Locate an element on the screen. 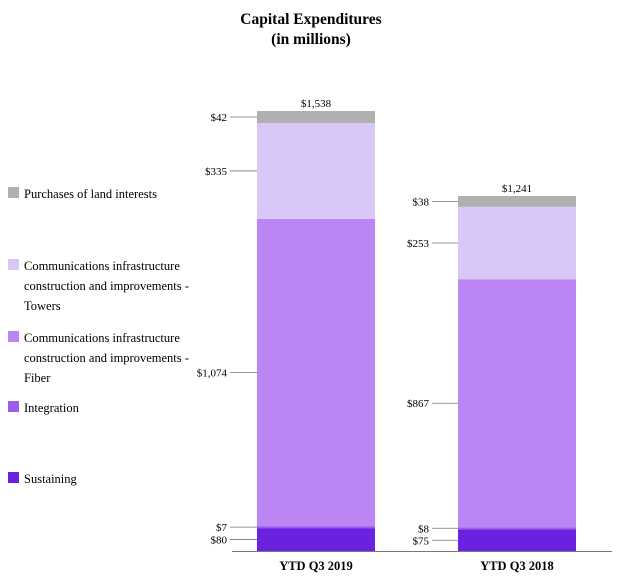 The width and height of the screenshot is (622, 579). chart-title-line2: (in millions) is located at coordinates (311, 39).